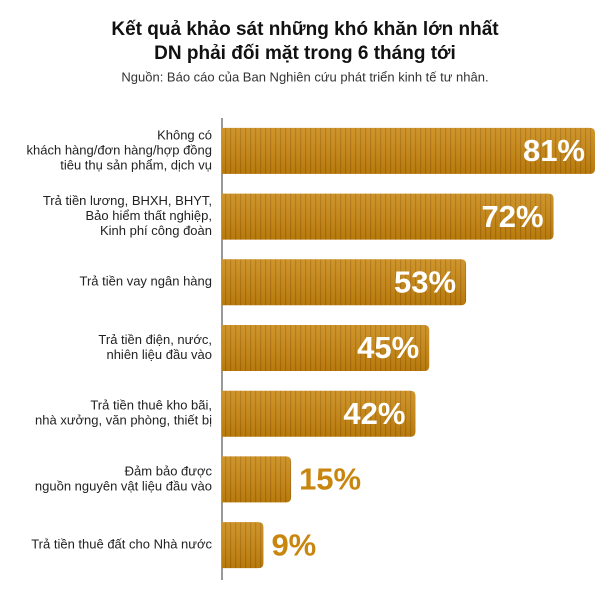 The height and width of the screenshot is (592, 610). I want to click on category-label: khách hàng/đơn hàng/hợp đồng, so click(119, 149).